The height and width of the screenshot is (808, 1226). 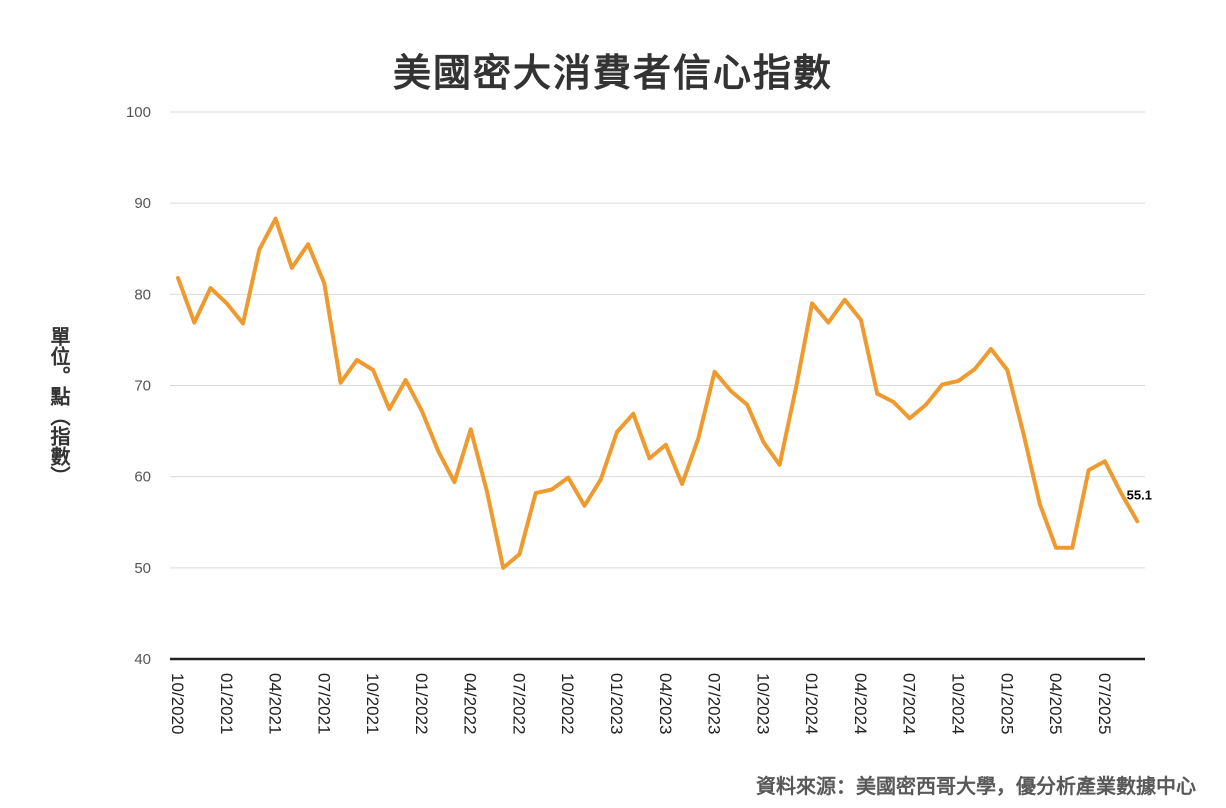 I want to click on x-tick-label: 01/2021, so click(x=226, y=703).